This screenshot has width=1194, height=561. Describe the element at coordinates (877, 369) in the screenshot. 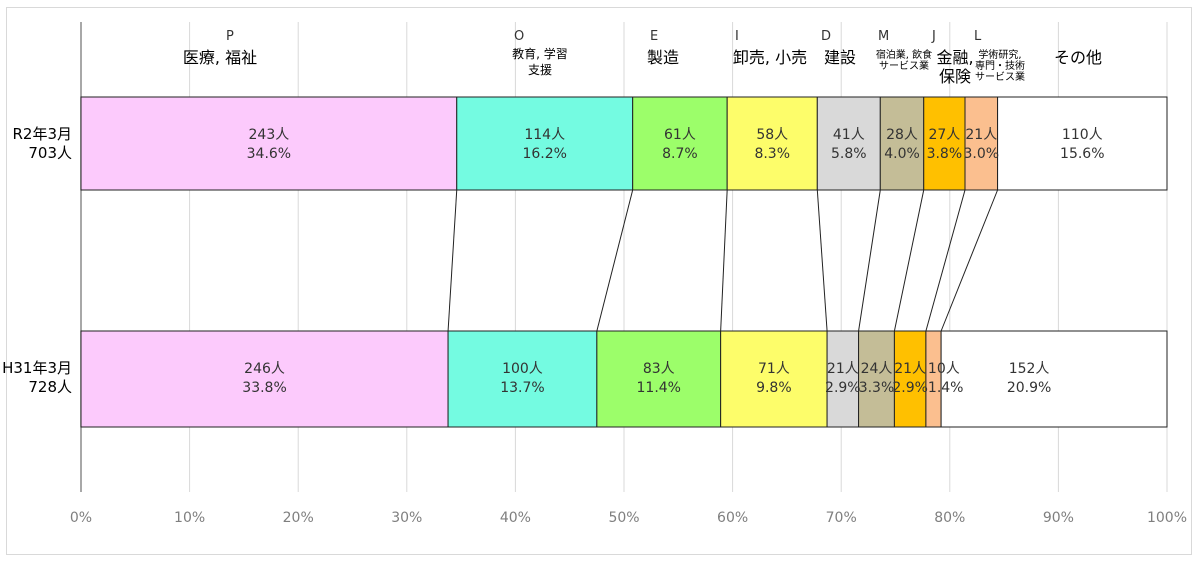

I see `data-label-count: 24人` at that location.